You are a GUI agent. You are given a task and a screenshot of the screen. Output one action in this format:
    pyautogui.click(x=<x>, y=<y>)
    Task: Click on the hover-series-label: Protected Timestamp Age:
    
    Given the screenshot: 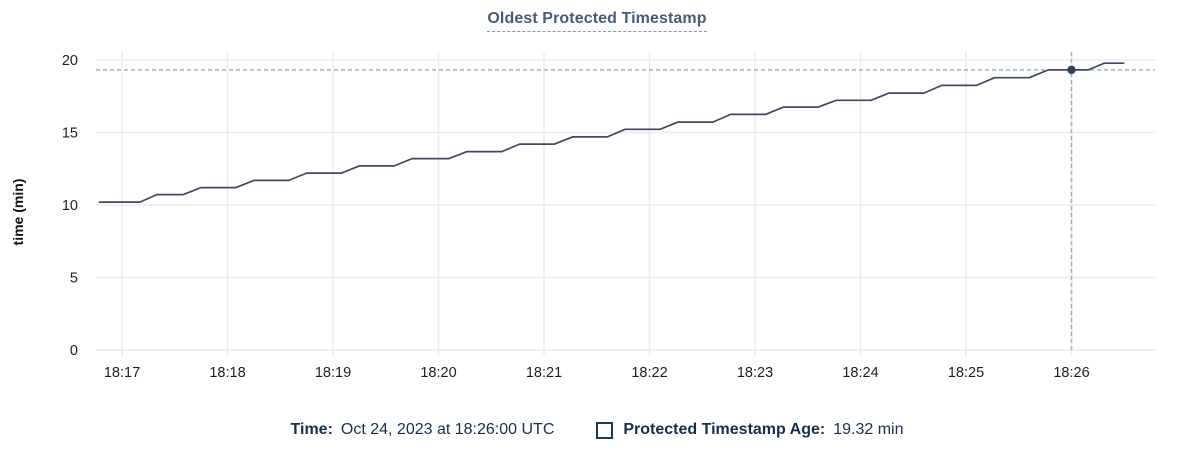 What is the action you would take?
    pyautogui.click(x=724, y=429)
    